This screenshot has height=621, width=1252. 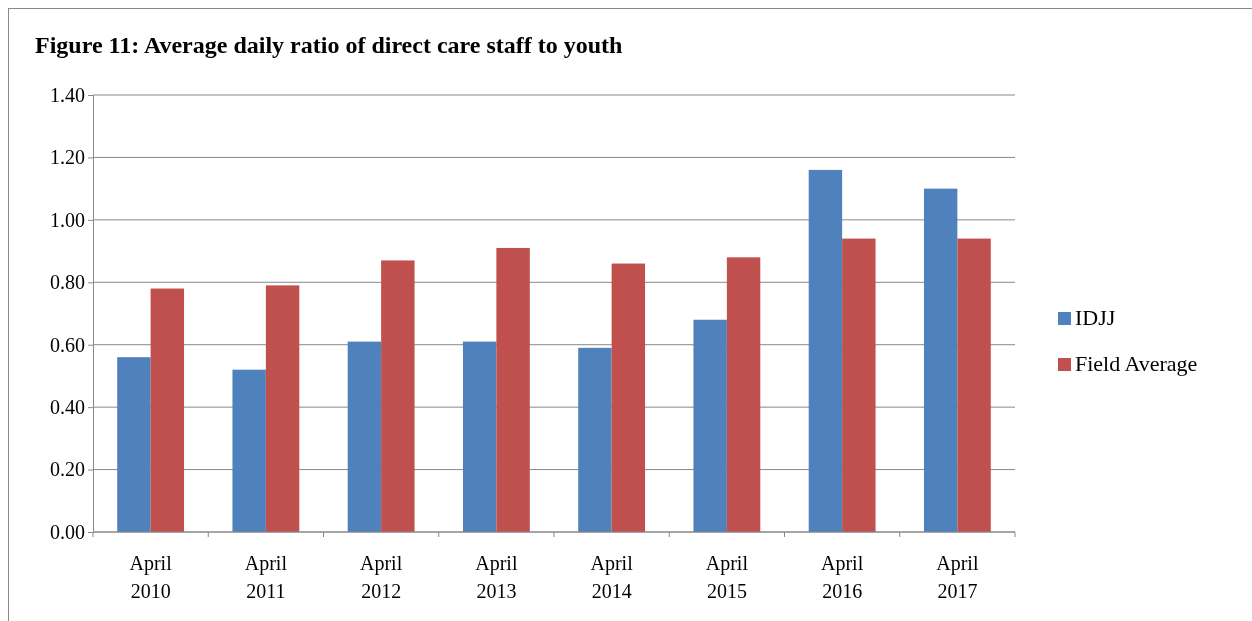 I want to click on x-tick-label: April 2014, so click(x=612, y=577).